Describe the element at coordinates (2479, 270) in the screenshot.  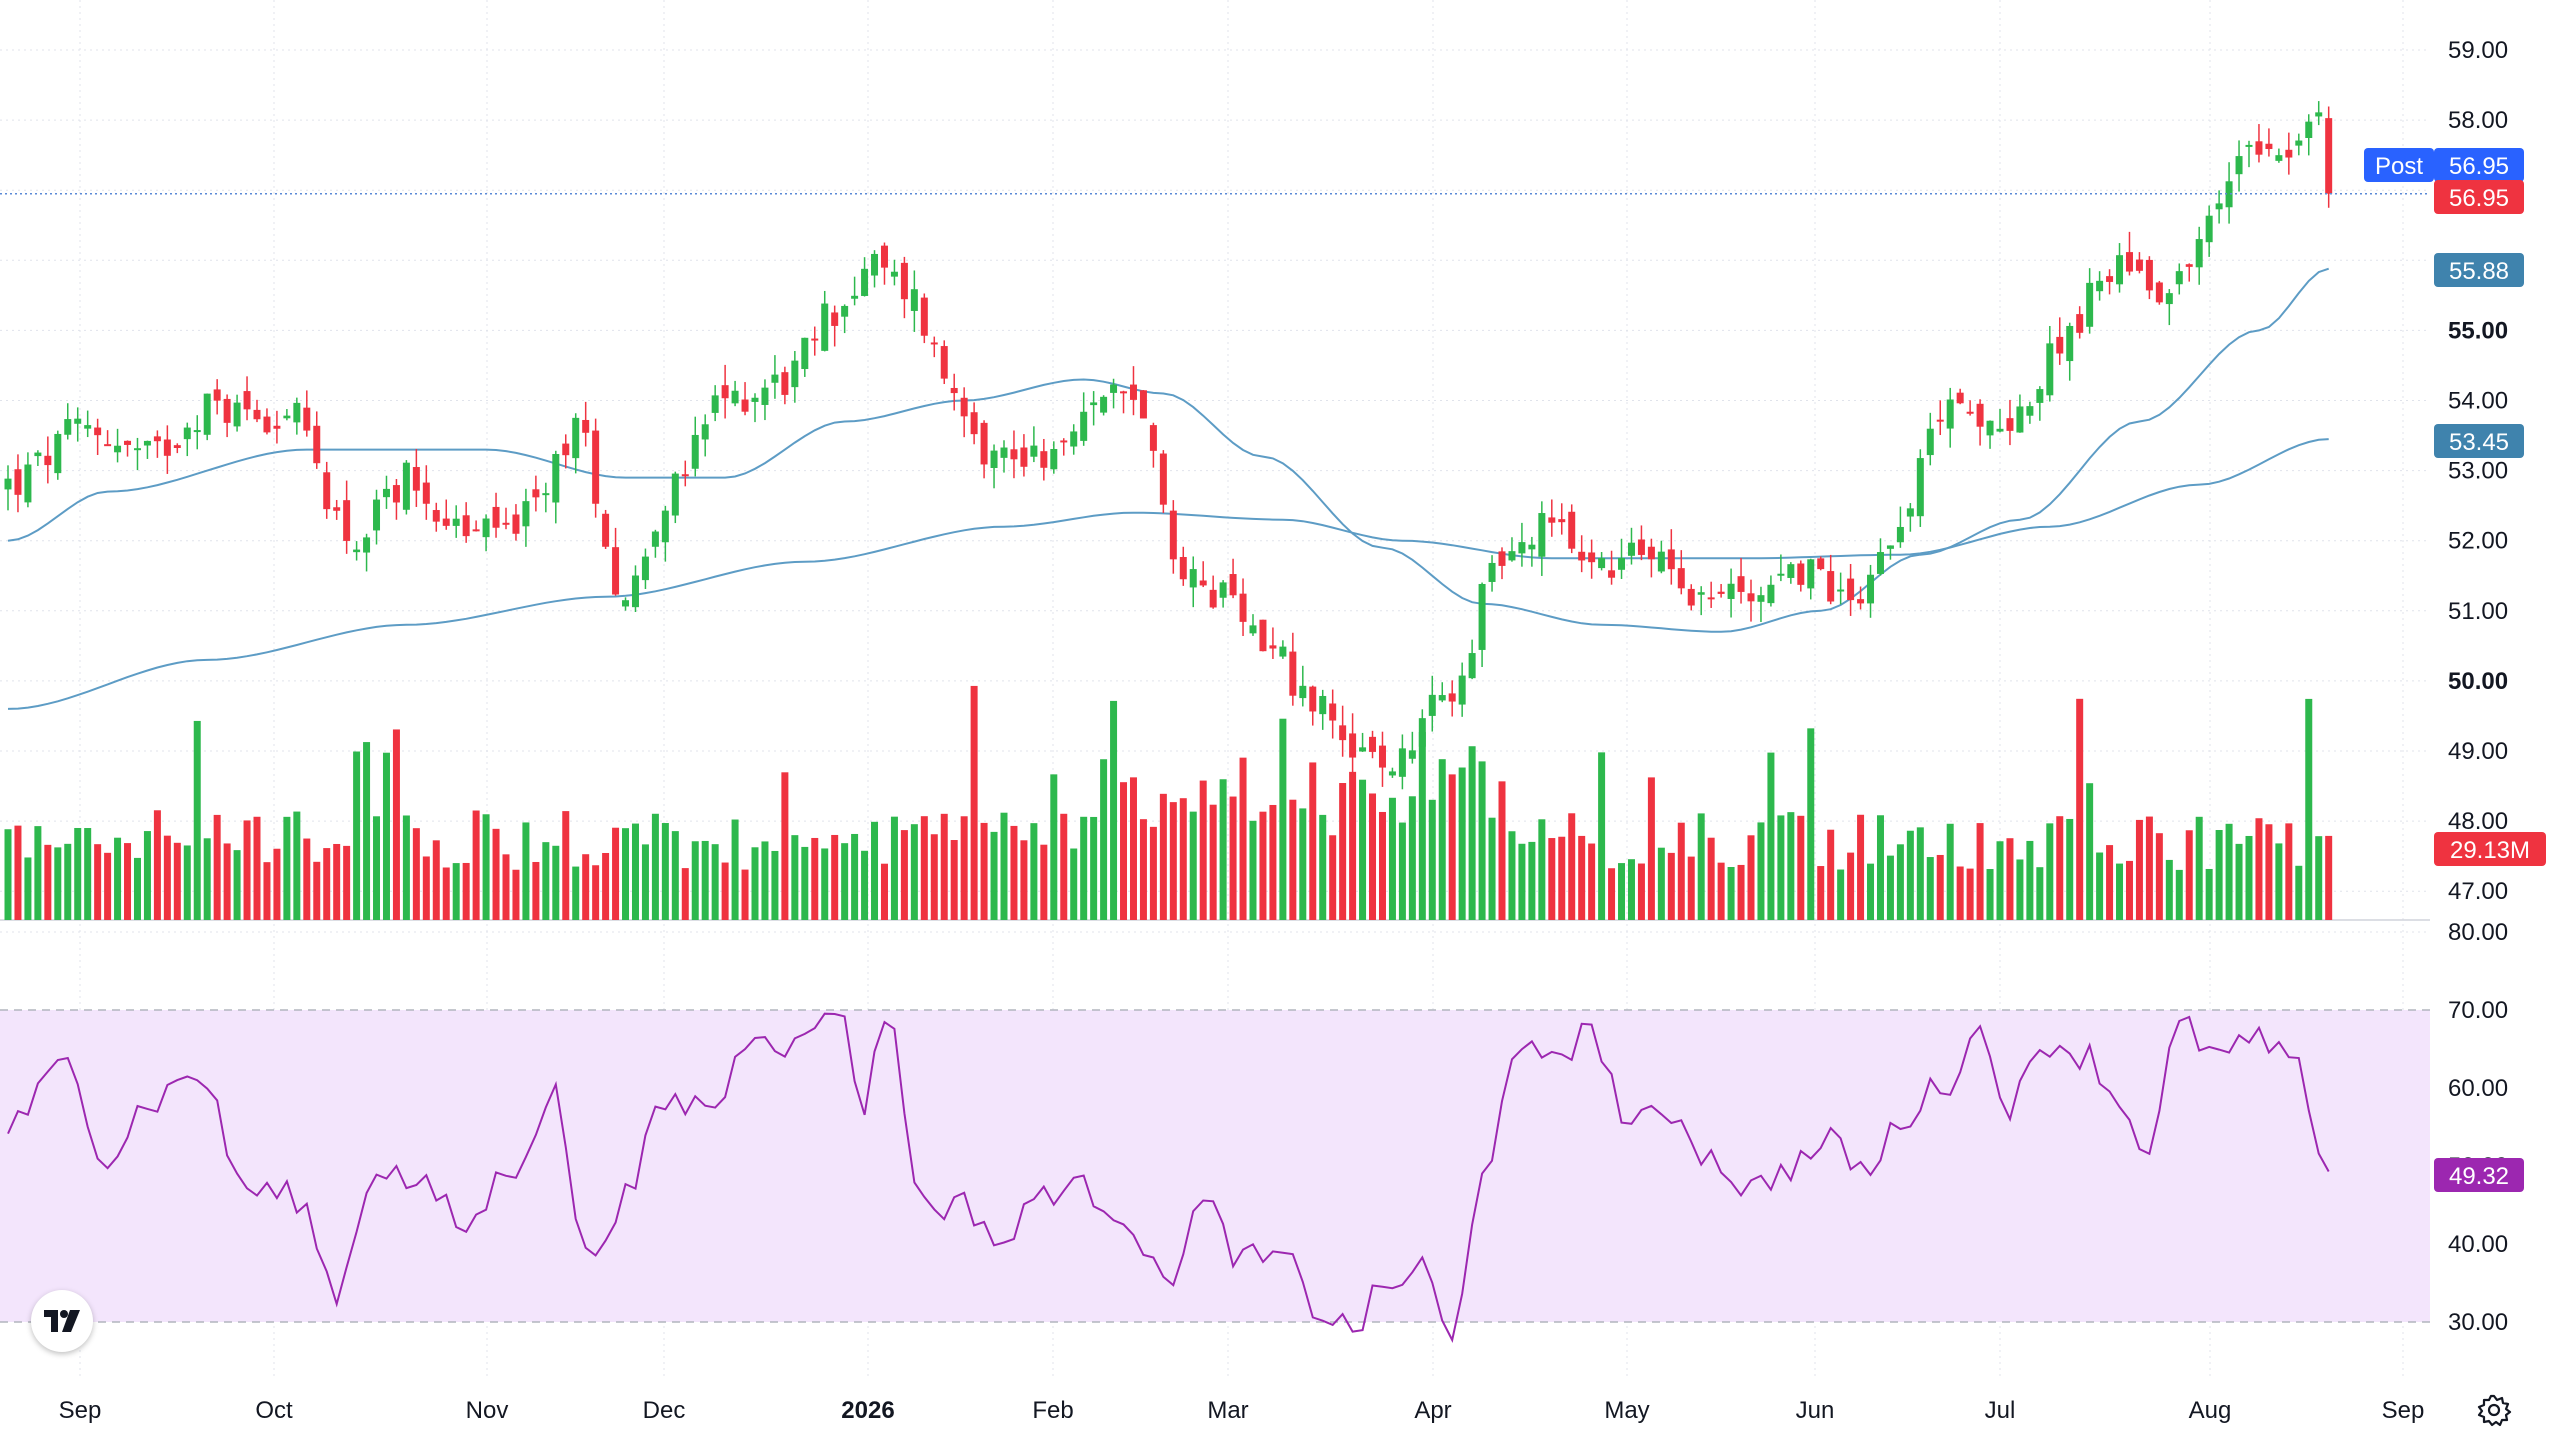
I see `ma-short-tag: 55.88` at that location.